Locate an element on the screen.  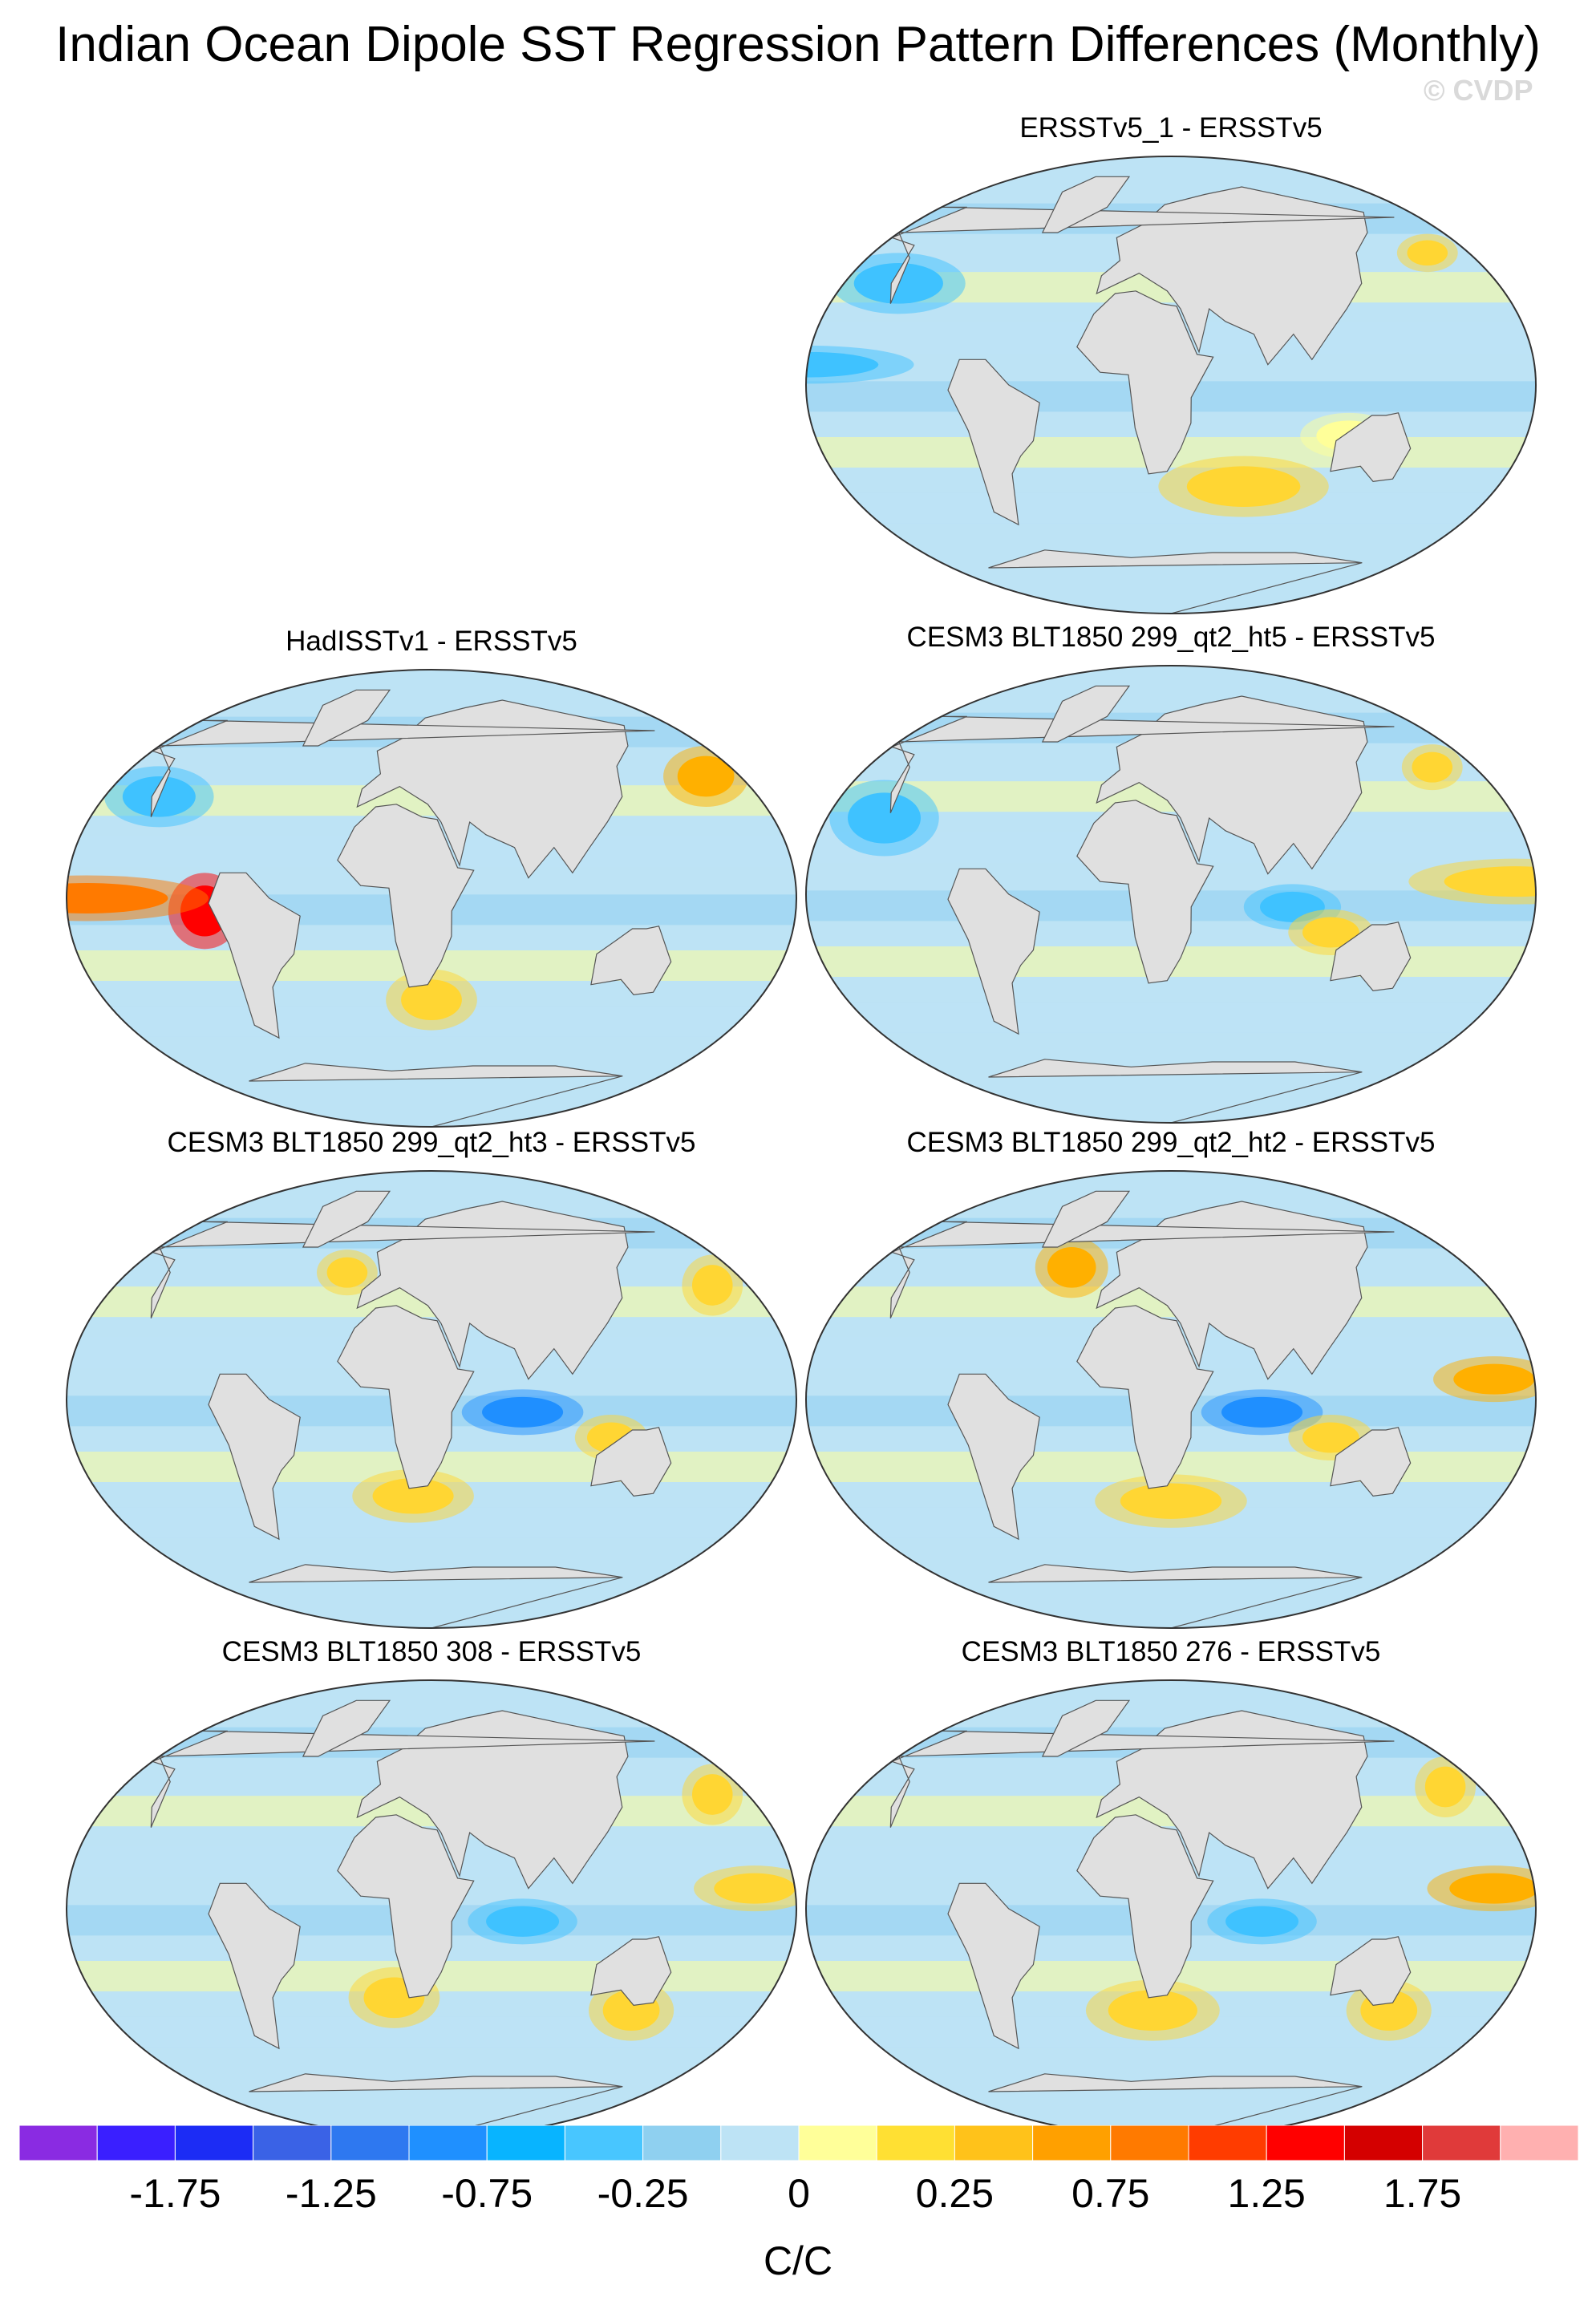
map-panel-3: CESM3 BLT1850 299_qt2_ht3 - ERSSTv5 is located at coordinates (431, 1384).